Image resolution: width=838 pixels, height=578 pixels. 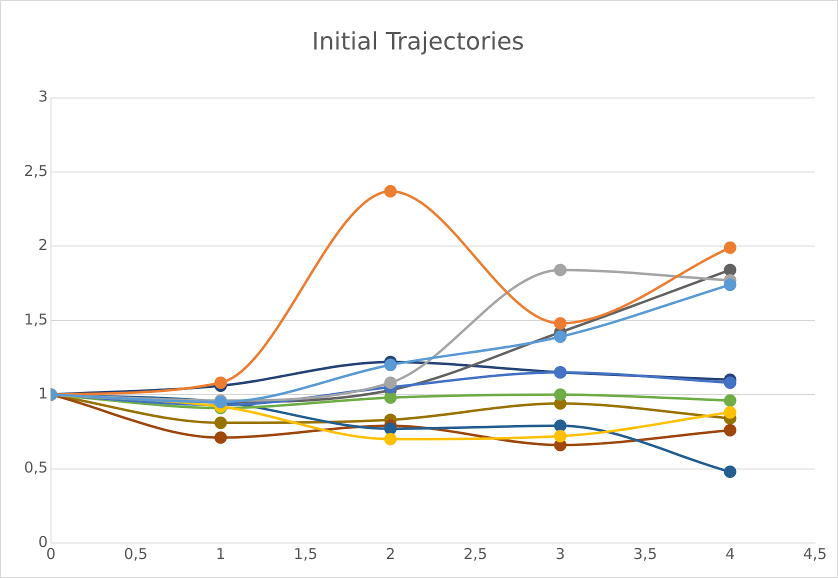 What do you see at coordinates (815, 553) in the screenshot?
I see `x-tick-label: 4,5` at bounding box center [815, 553].